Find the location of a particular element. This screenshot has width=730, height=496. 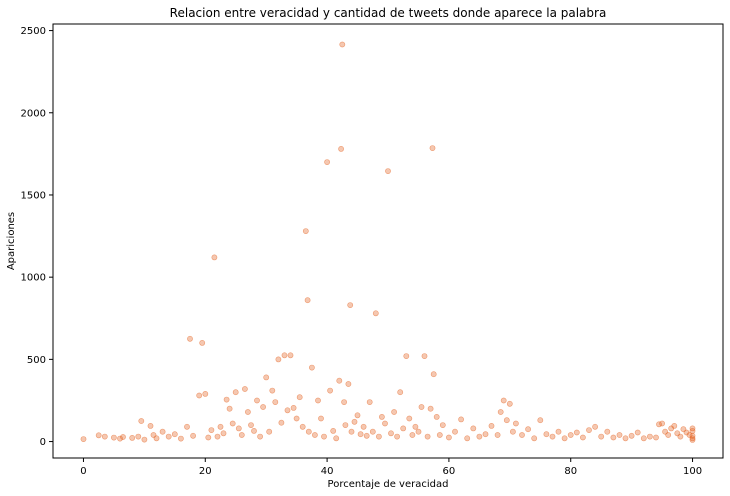

x-axis-ticks: 0 20 40 60 80 100 is located at coordinates (391, 467).